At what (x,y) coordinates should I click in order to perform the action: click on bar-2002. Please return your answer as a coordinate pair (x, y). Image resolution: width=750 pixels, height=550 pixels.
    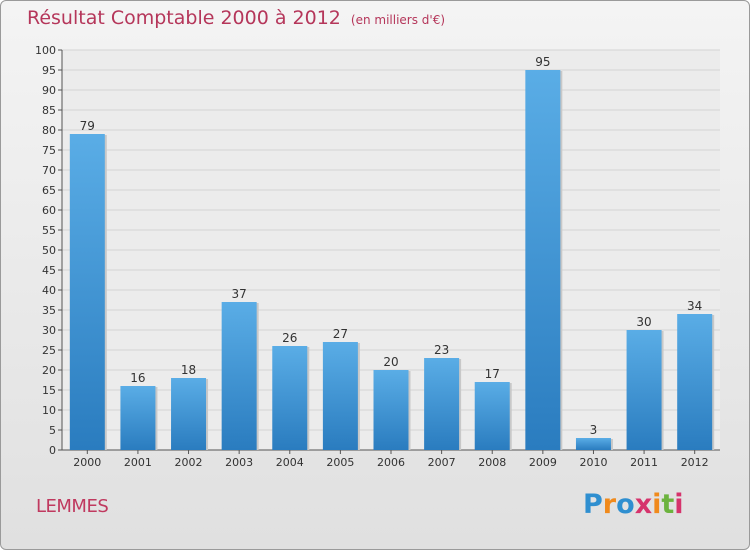
    Looking at the image, I should click on (189, 414).